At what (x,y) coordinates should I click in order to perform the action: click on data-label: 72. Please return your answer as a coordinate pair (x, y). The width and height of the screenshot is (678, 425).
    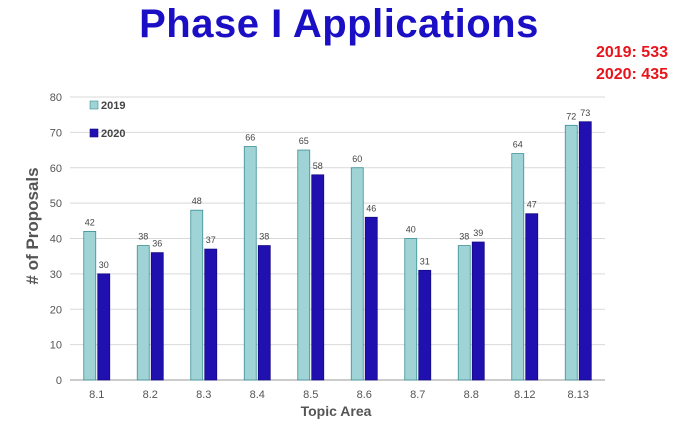
    Looking at the image, I should click on (571, 116).